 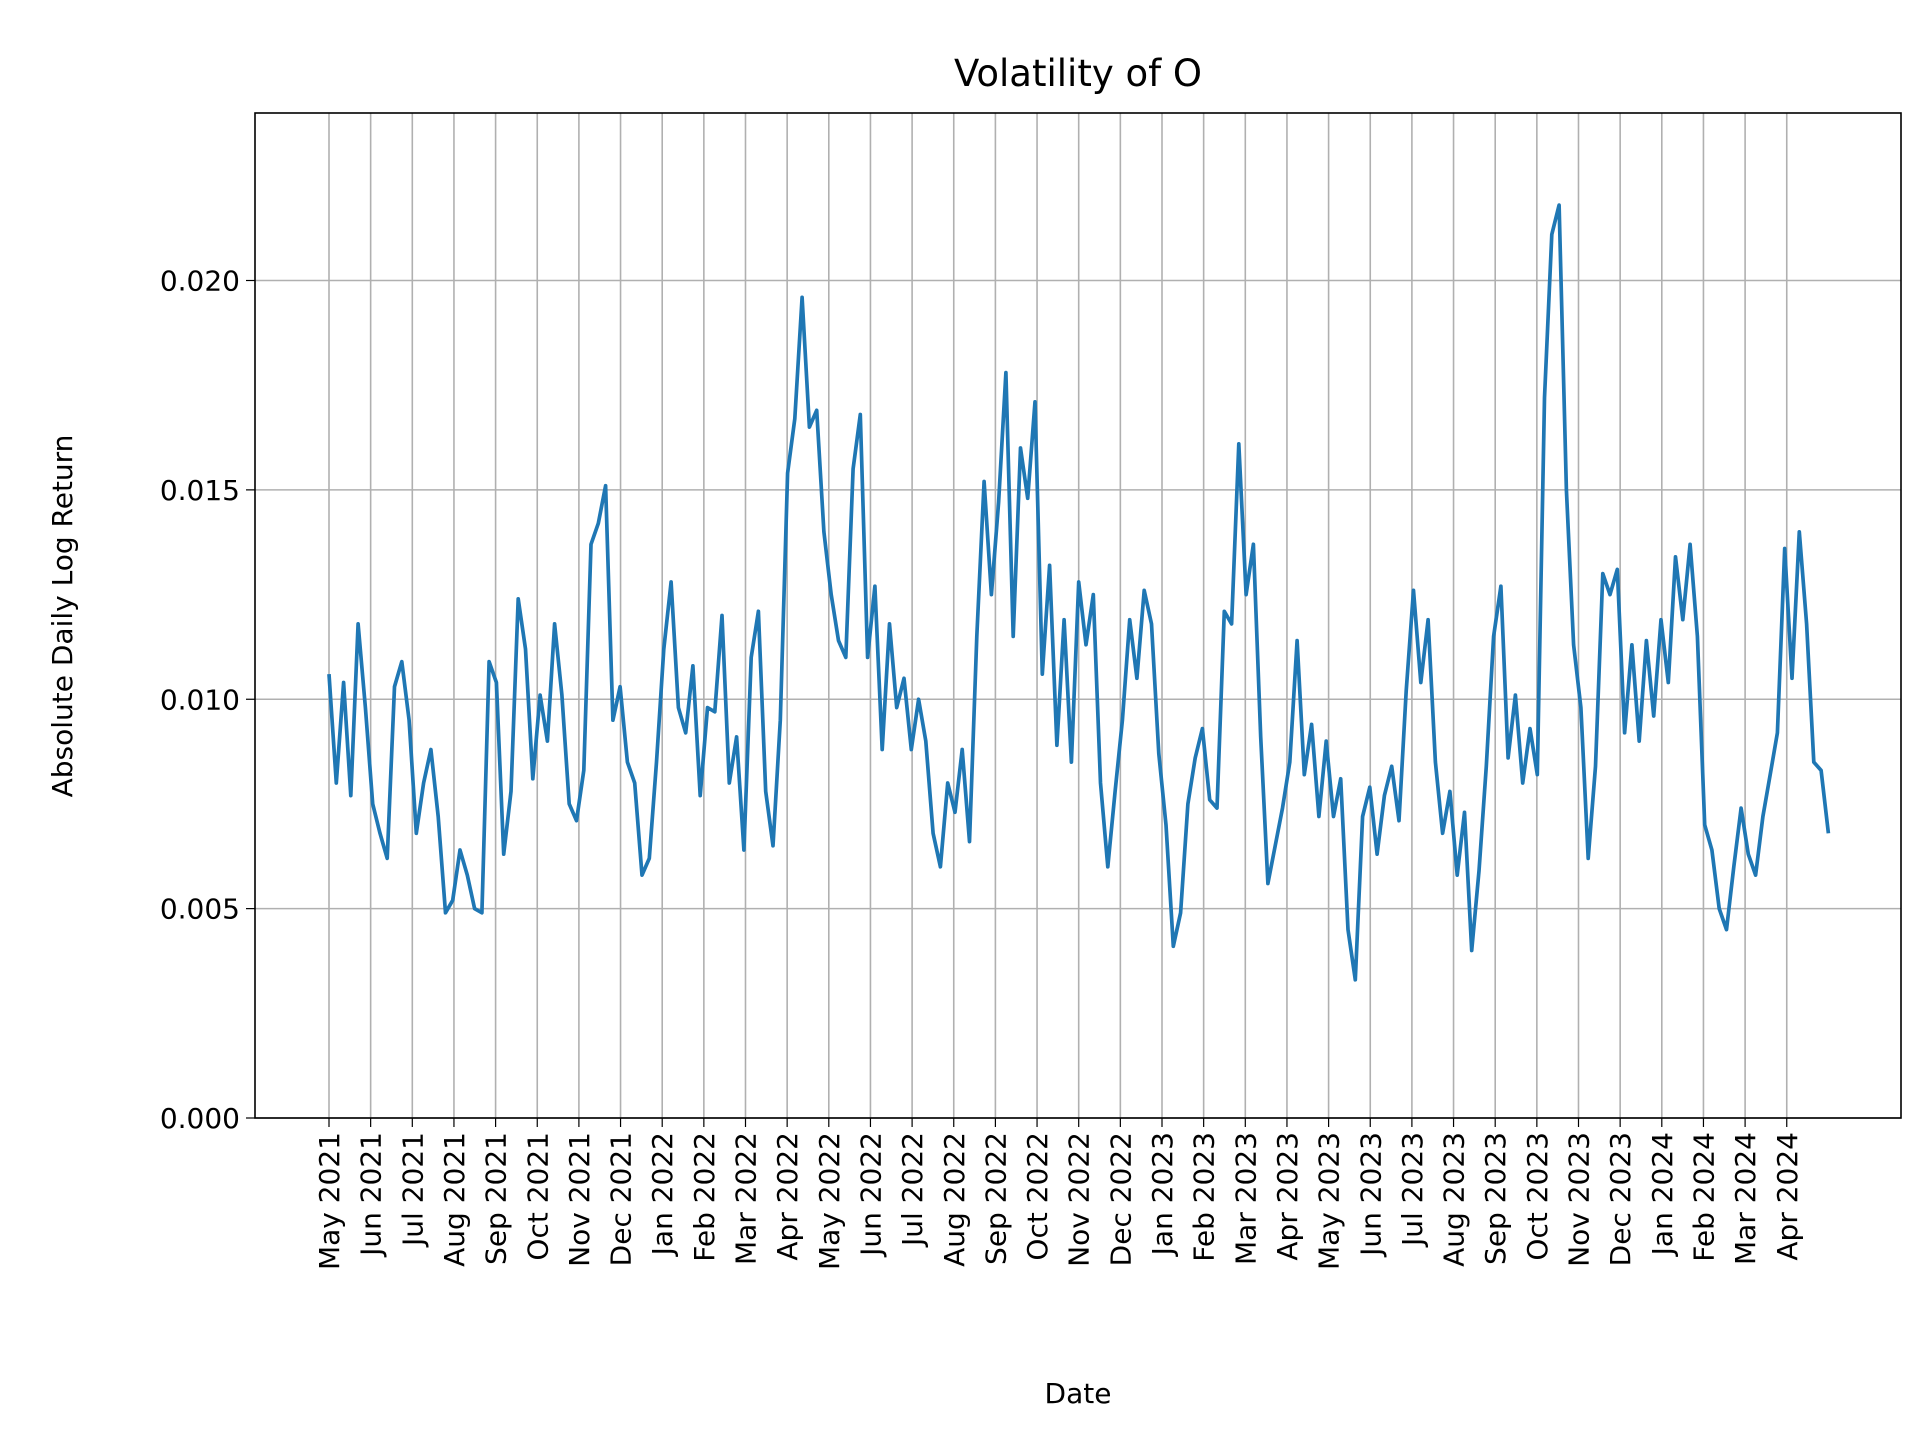 I want to click on y-tick-label: 0.005, so click(x=200, y=909).